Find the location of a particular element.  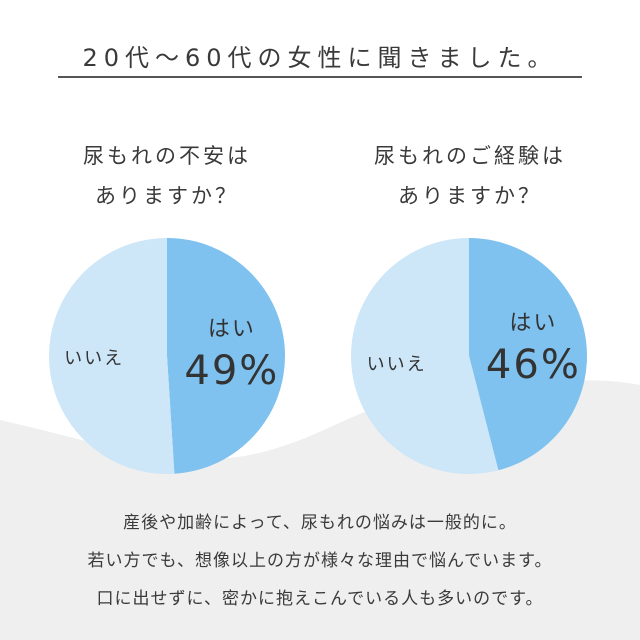

question-2-line-1: 尿もれのご経験は is located at coordinates (470, 156).